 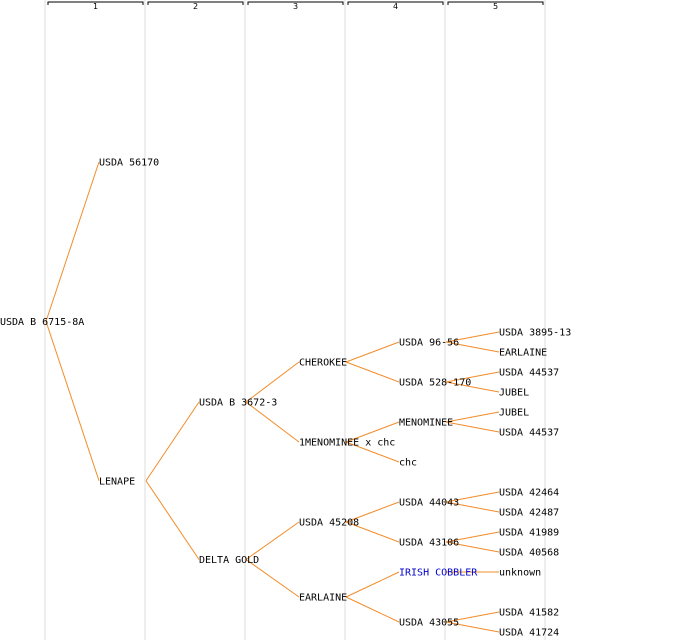 I want to click on pedigree-node: USDA 41989, so click(x=529, y=533).